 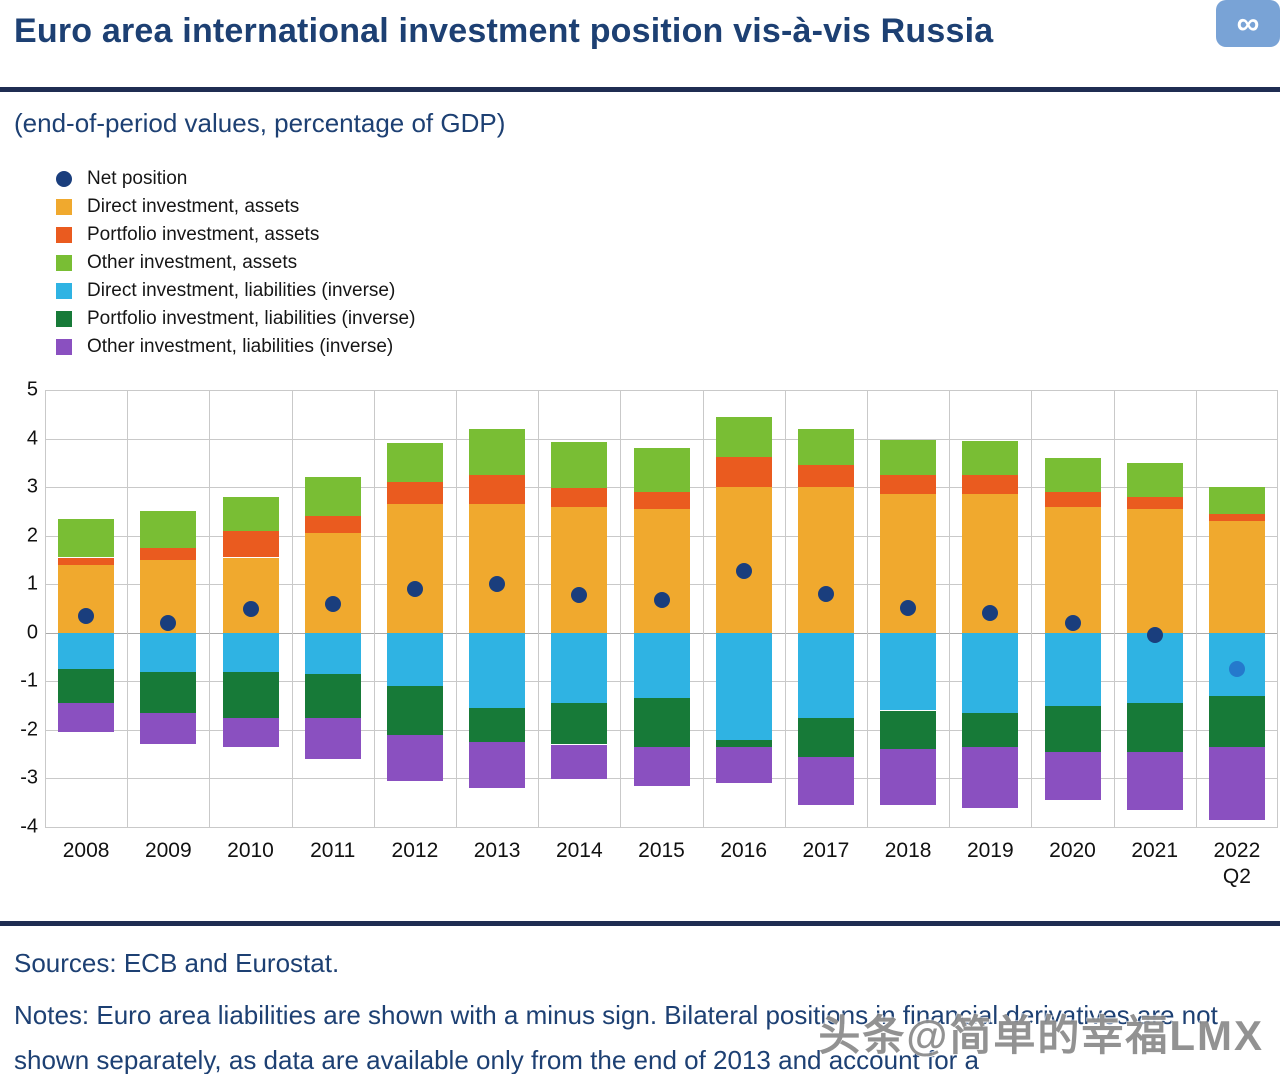 What do you see at coordinates (1237, 864) in the screenshot?
I see `x-axis-tick-label: 2022 Q2` at bounding box center [1237, 864].